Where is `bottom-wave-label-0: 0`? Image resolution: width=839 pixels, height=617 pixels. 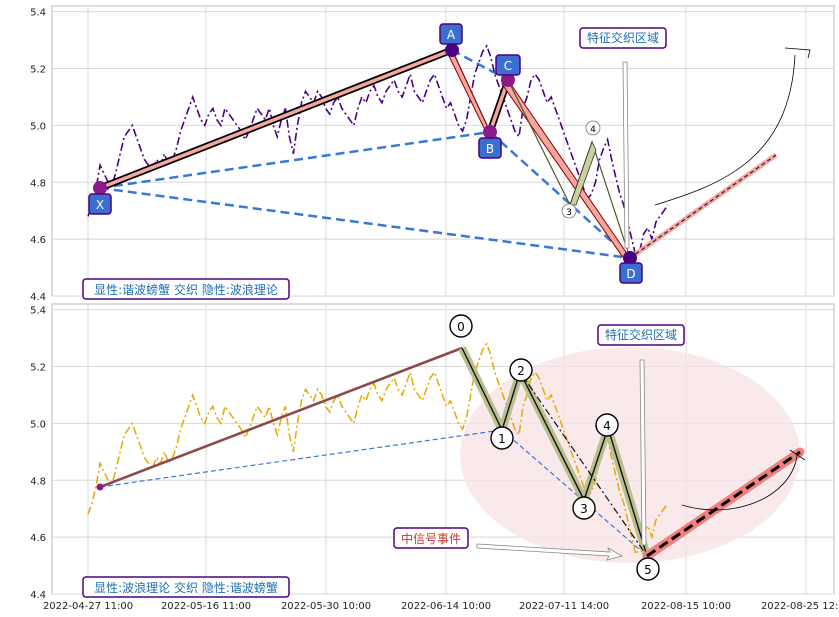 bottom-wave-label-0: 0 is located at coordinates (461, 326).